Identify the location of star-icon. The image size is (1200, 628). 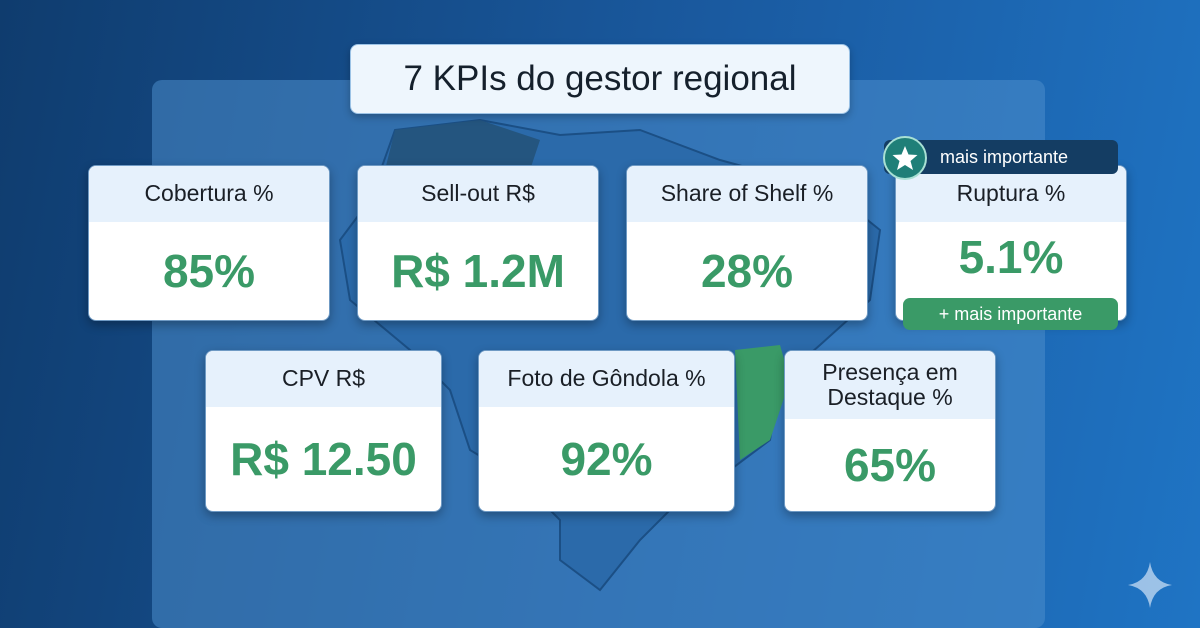
(905, 158).